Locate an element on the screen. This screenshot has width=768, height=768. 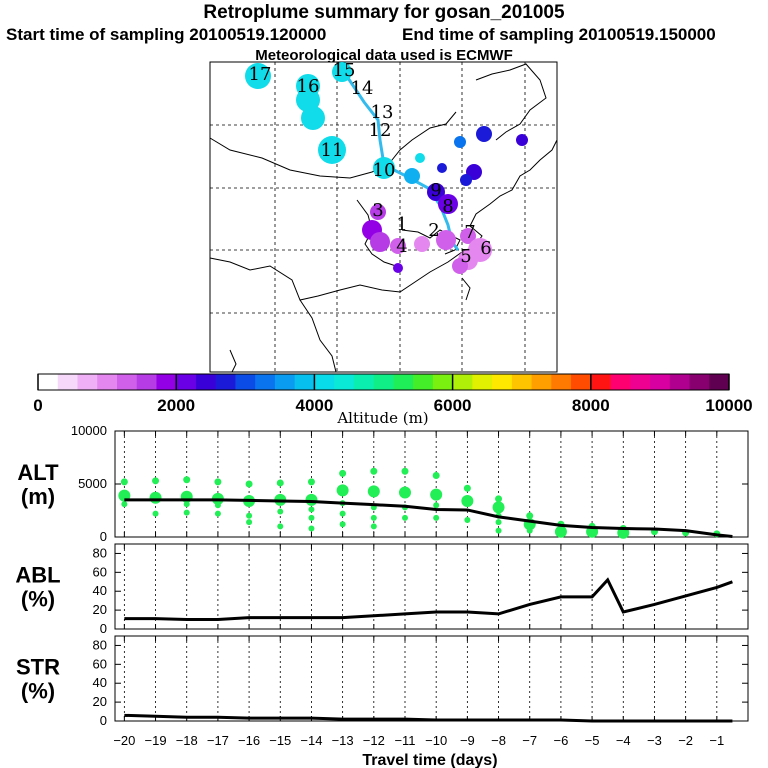
map-label-1: 1 is located at coordinates (401, 224).